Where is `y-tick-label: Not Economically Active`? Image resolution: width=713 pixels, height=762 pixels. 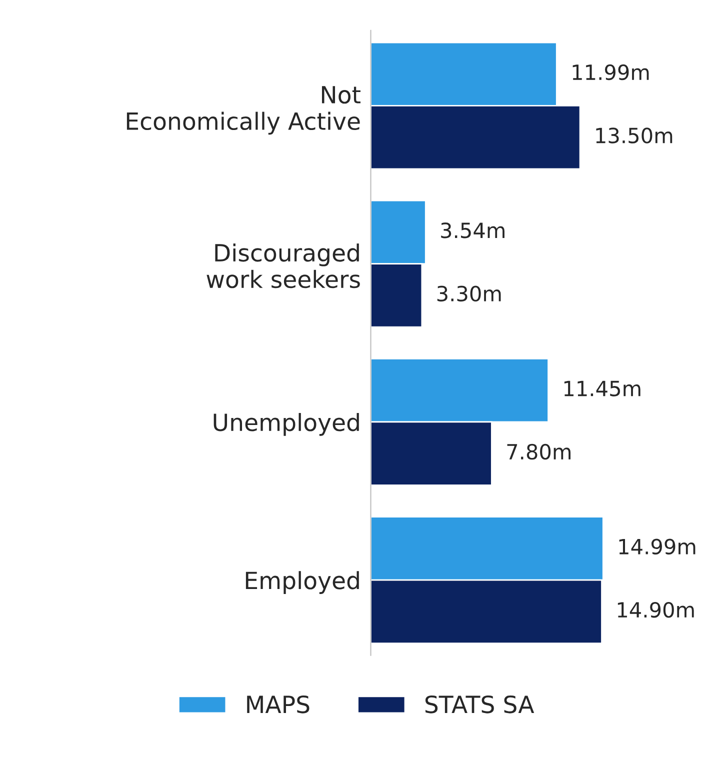
y-tick-label: Not Economically Active is located at coordinates (243, 110).